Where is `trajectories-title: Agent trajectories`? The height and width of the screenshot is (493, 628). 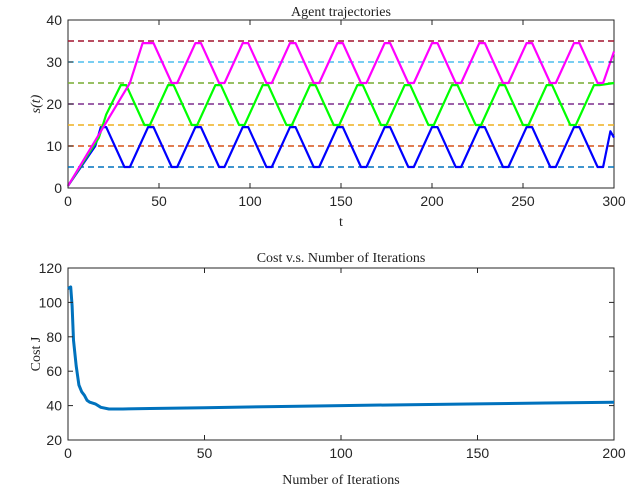 trajectories-title: Agent trajectories is located at coordinates (341, 12).